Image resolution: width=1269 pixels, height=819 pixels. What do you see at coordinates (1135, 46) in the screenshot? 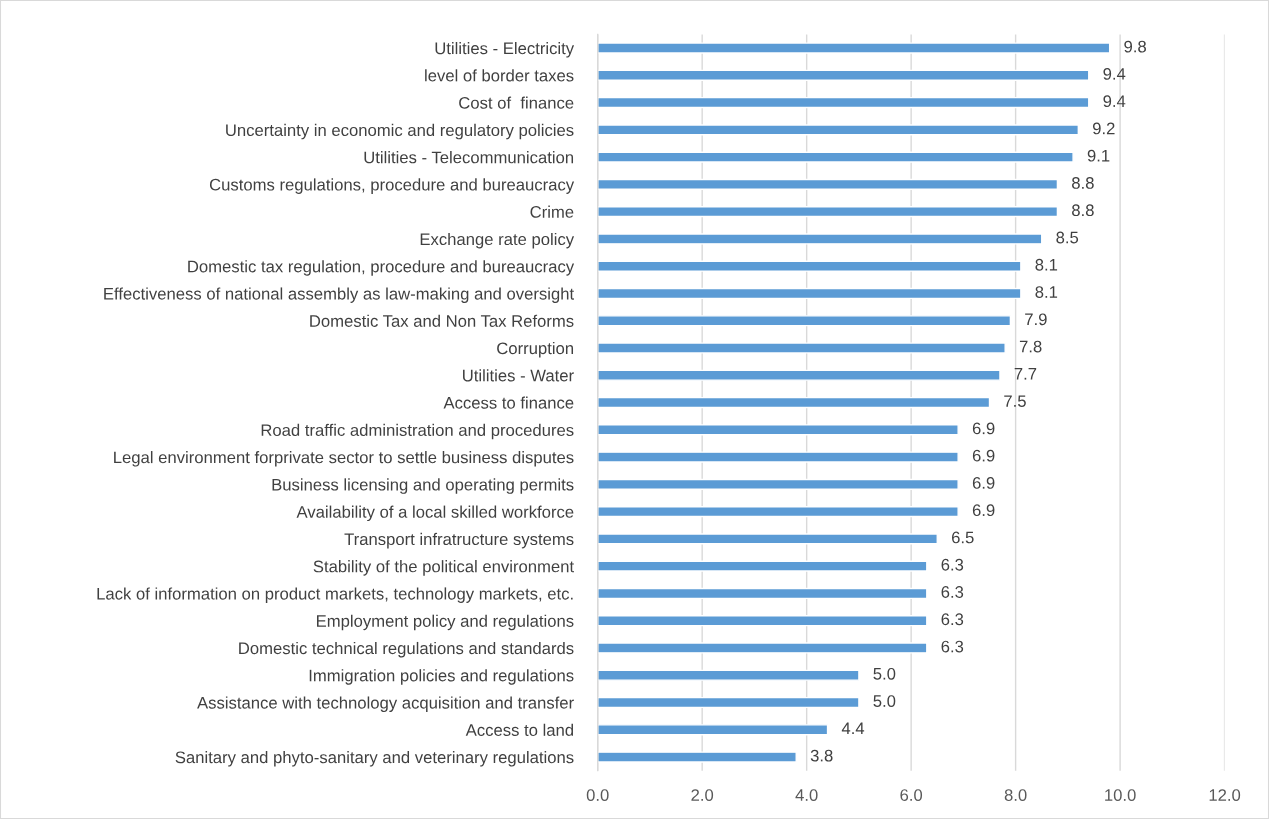
I see `data-label: 9.8` at bounding box center [1135, 46].